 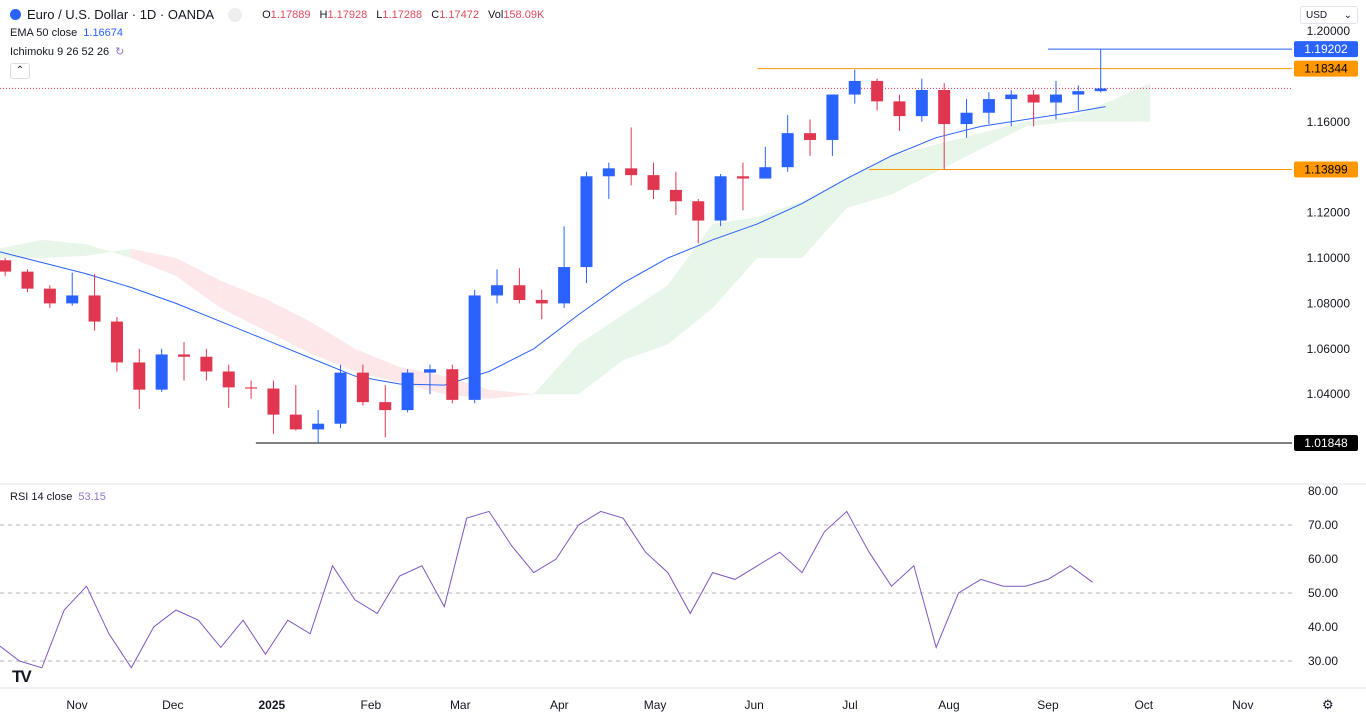 I want to click on open-value: 1.17889, so click(x=290, y=14).